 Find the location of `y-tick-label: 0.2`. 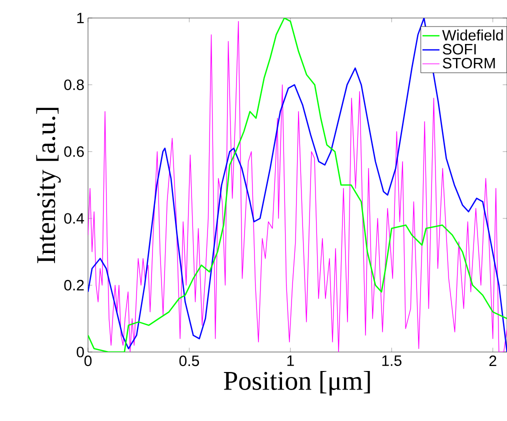

y-tick-label: 0.2 is located at coordinates (74, 285).